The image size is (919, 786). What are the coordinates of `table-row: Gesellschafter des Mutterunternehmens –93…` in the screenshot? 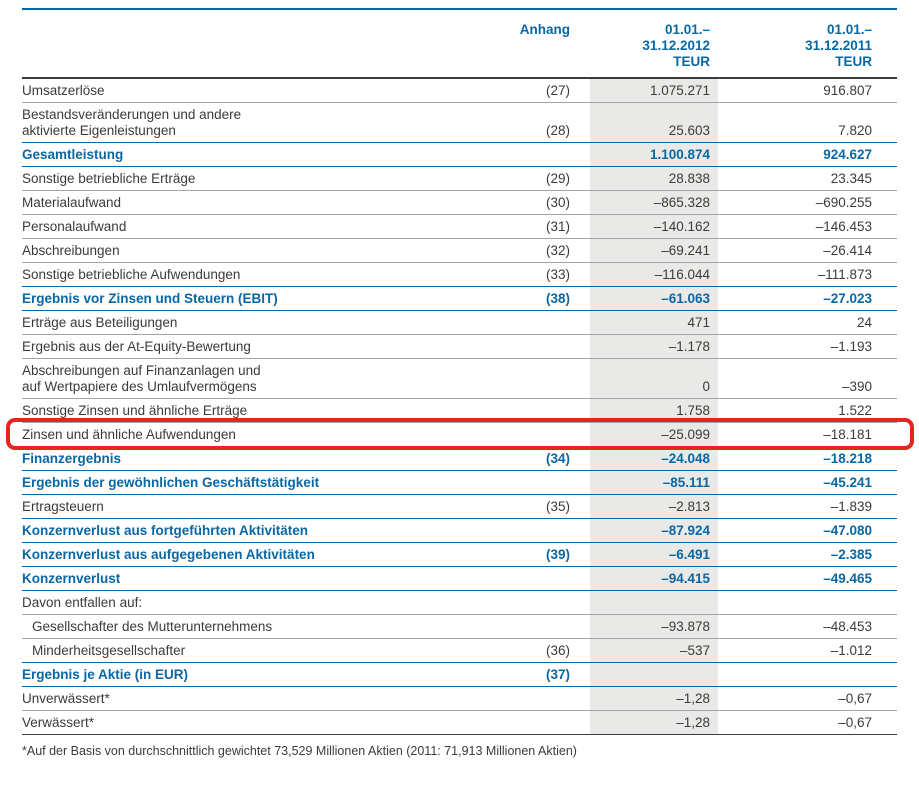 It's located at (459, 627).